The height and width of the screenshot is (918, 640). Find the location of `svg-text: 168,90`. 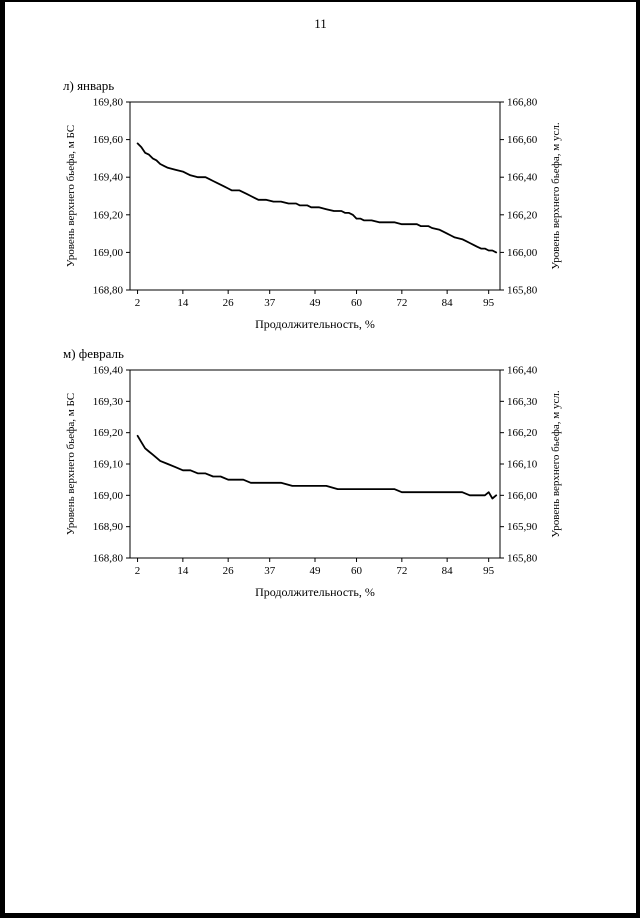

svg-text: 168,90 is located at coordinates (108, 527).